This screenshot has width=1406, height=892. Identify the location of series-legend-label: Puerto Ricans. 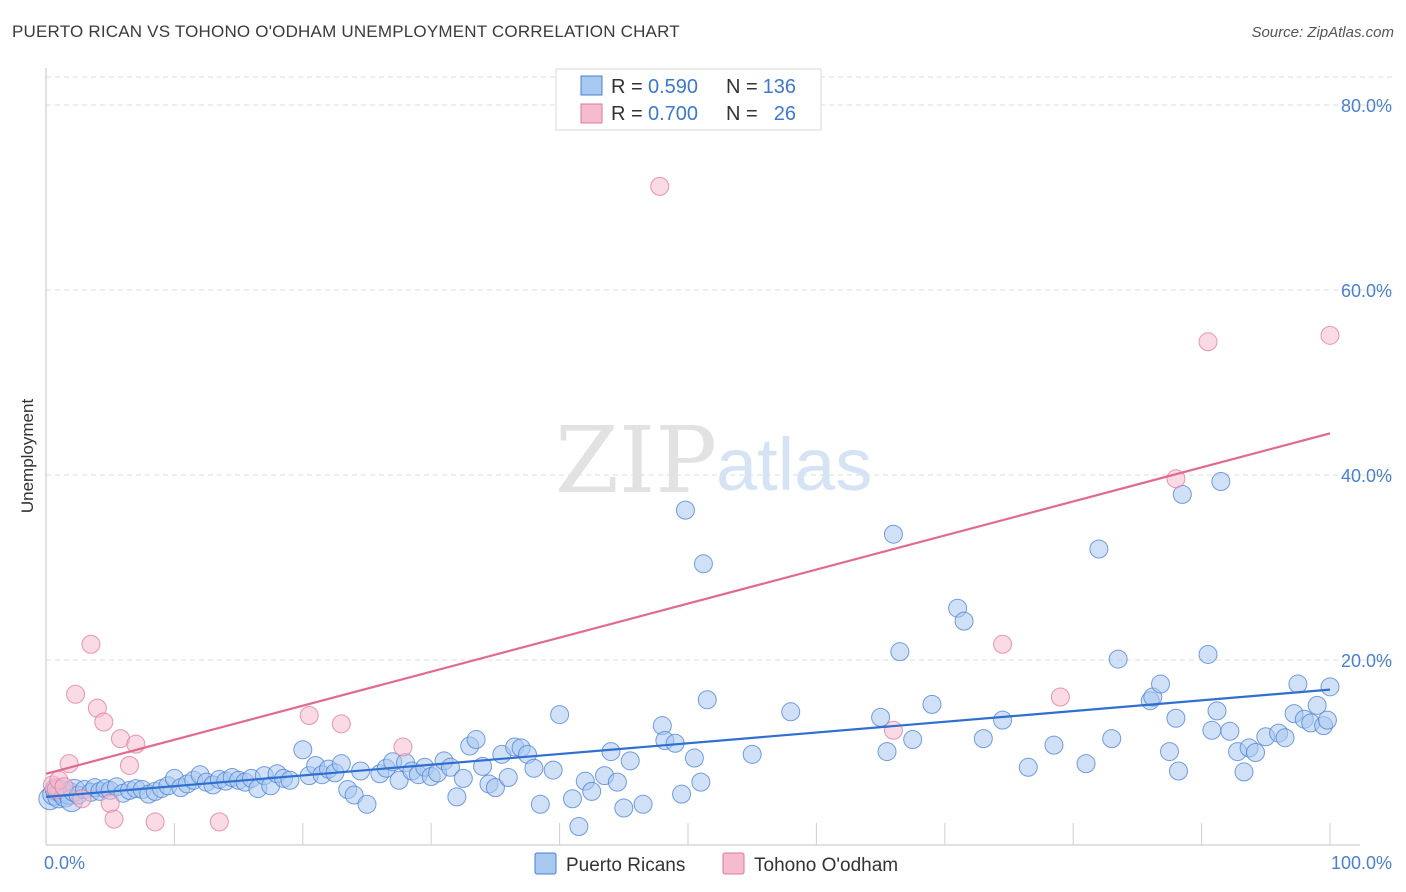
(625, 865).